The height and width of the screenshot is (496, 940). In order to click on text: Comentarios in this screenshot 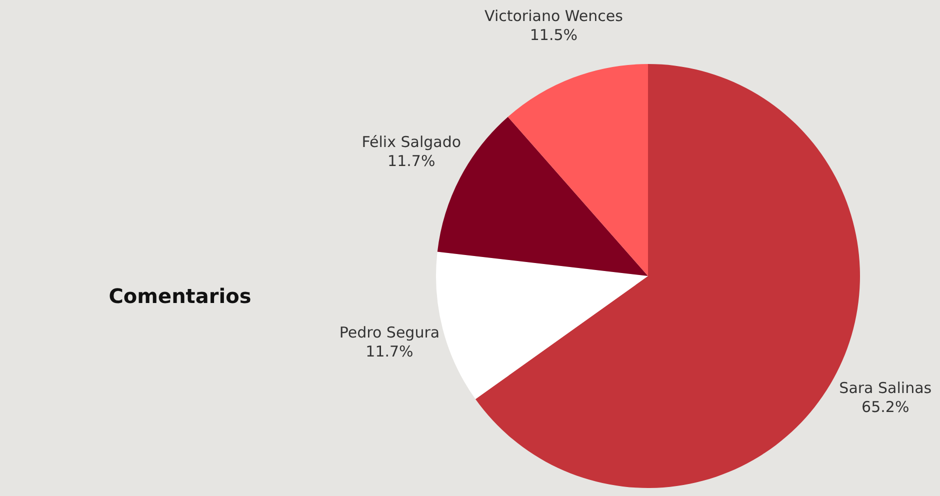, I will do `click(180, 296)`.